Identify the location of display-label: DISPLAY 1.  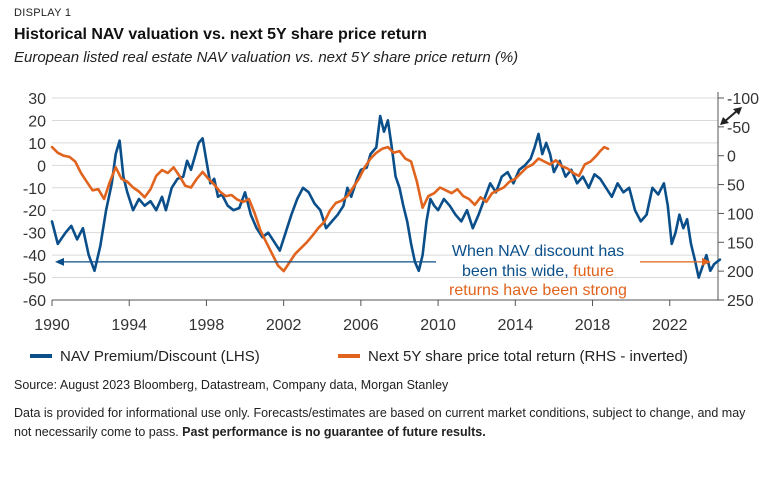
(43, 13).